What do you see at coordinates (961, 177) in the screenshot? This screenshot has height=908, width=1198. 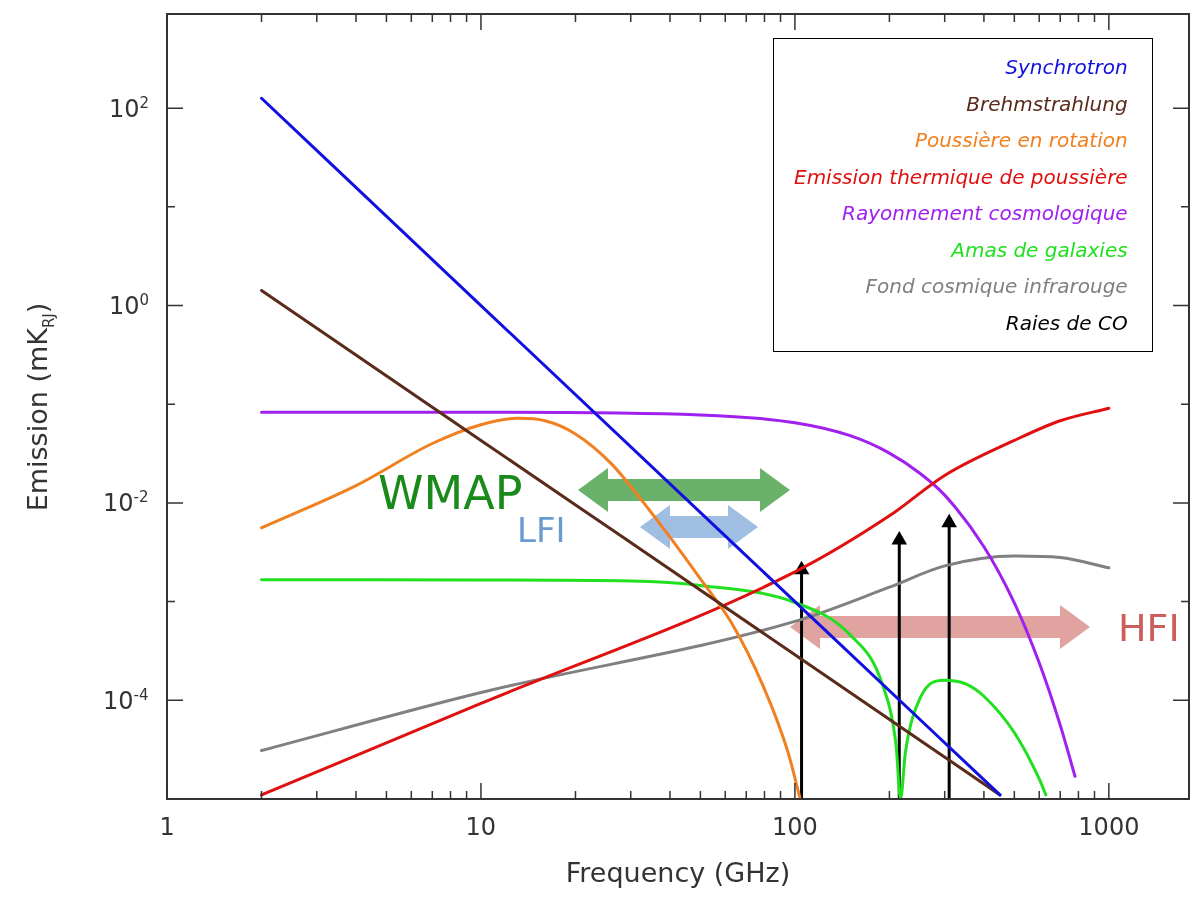 I see `text: Emission thermique de poussière` at bounding box center [961, 177].